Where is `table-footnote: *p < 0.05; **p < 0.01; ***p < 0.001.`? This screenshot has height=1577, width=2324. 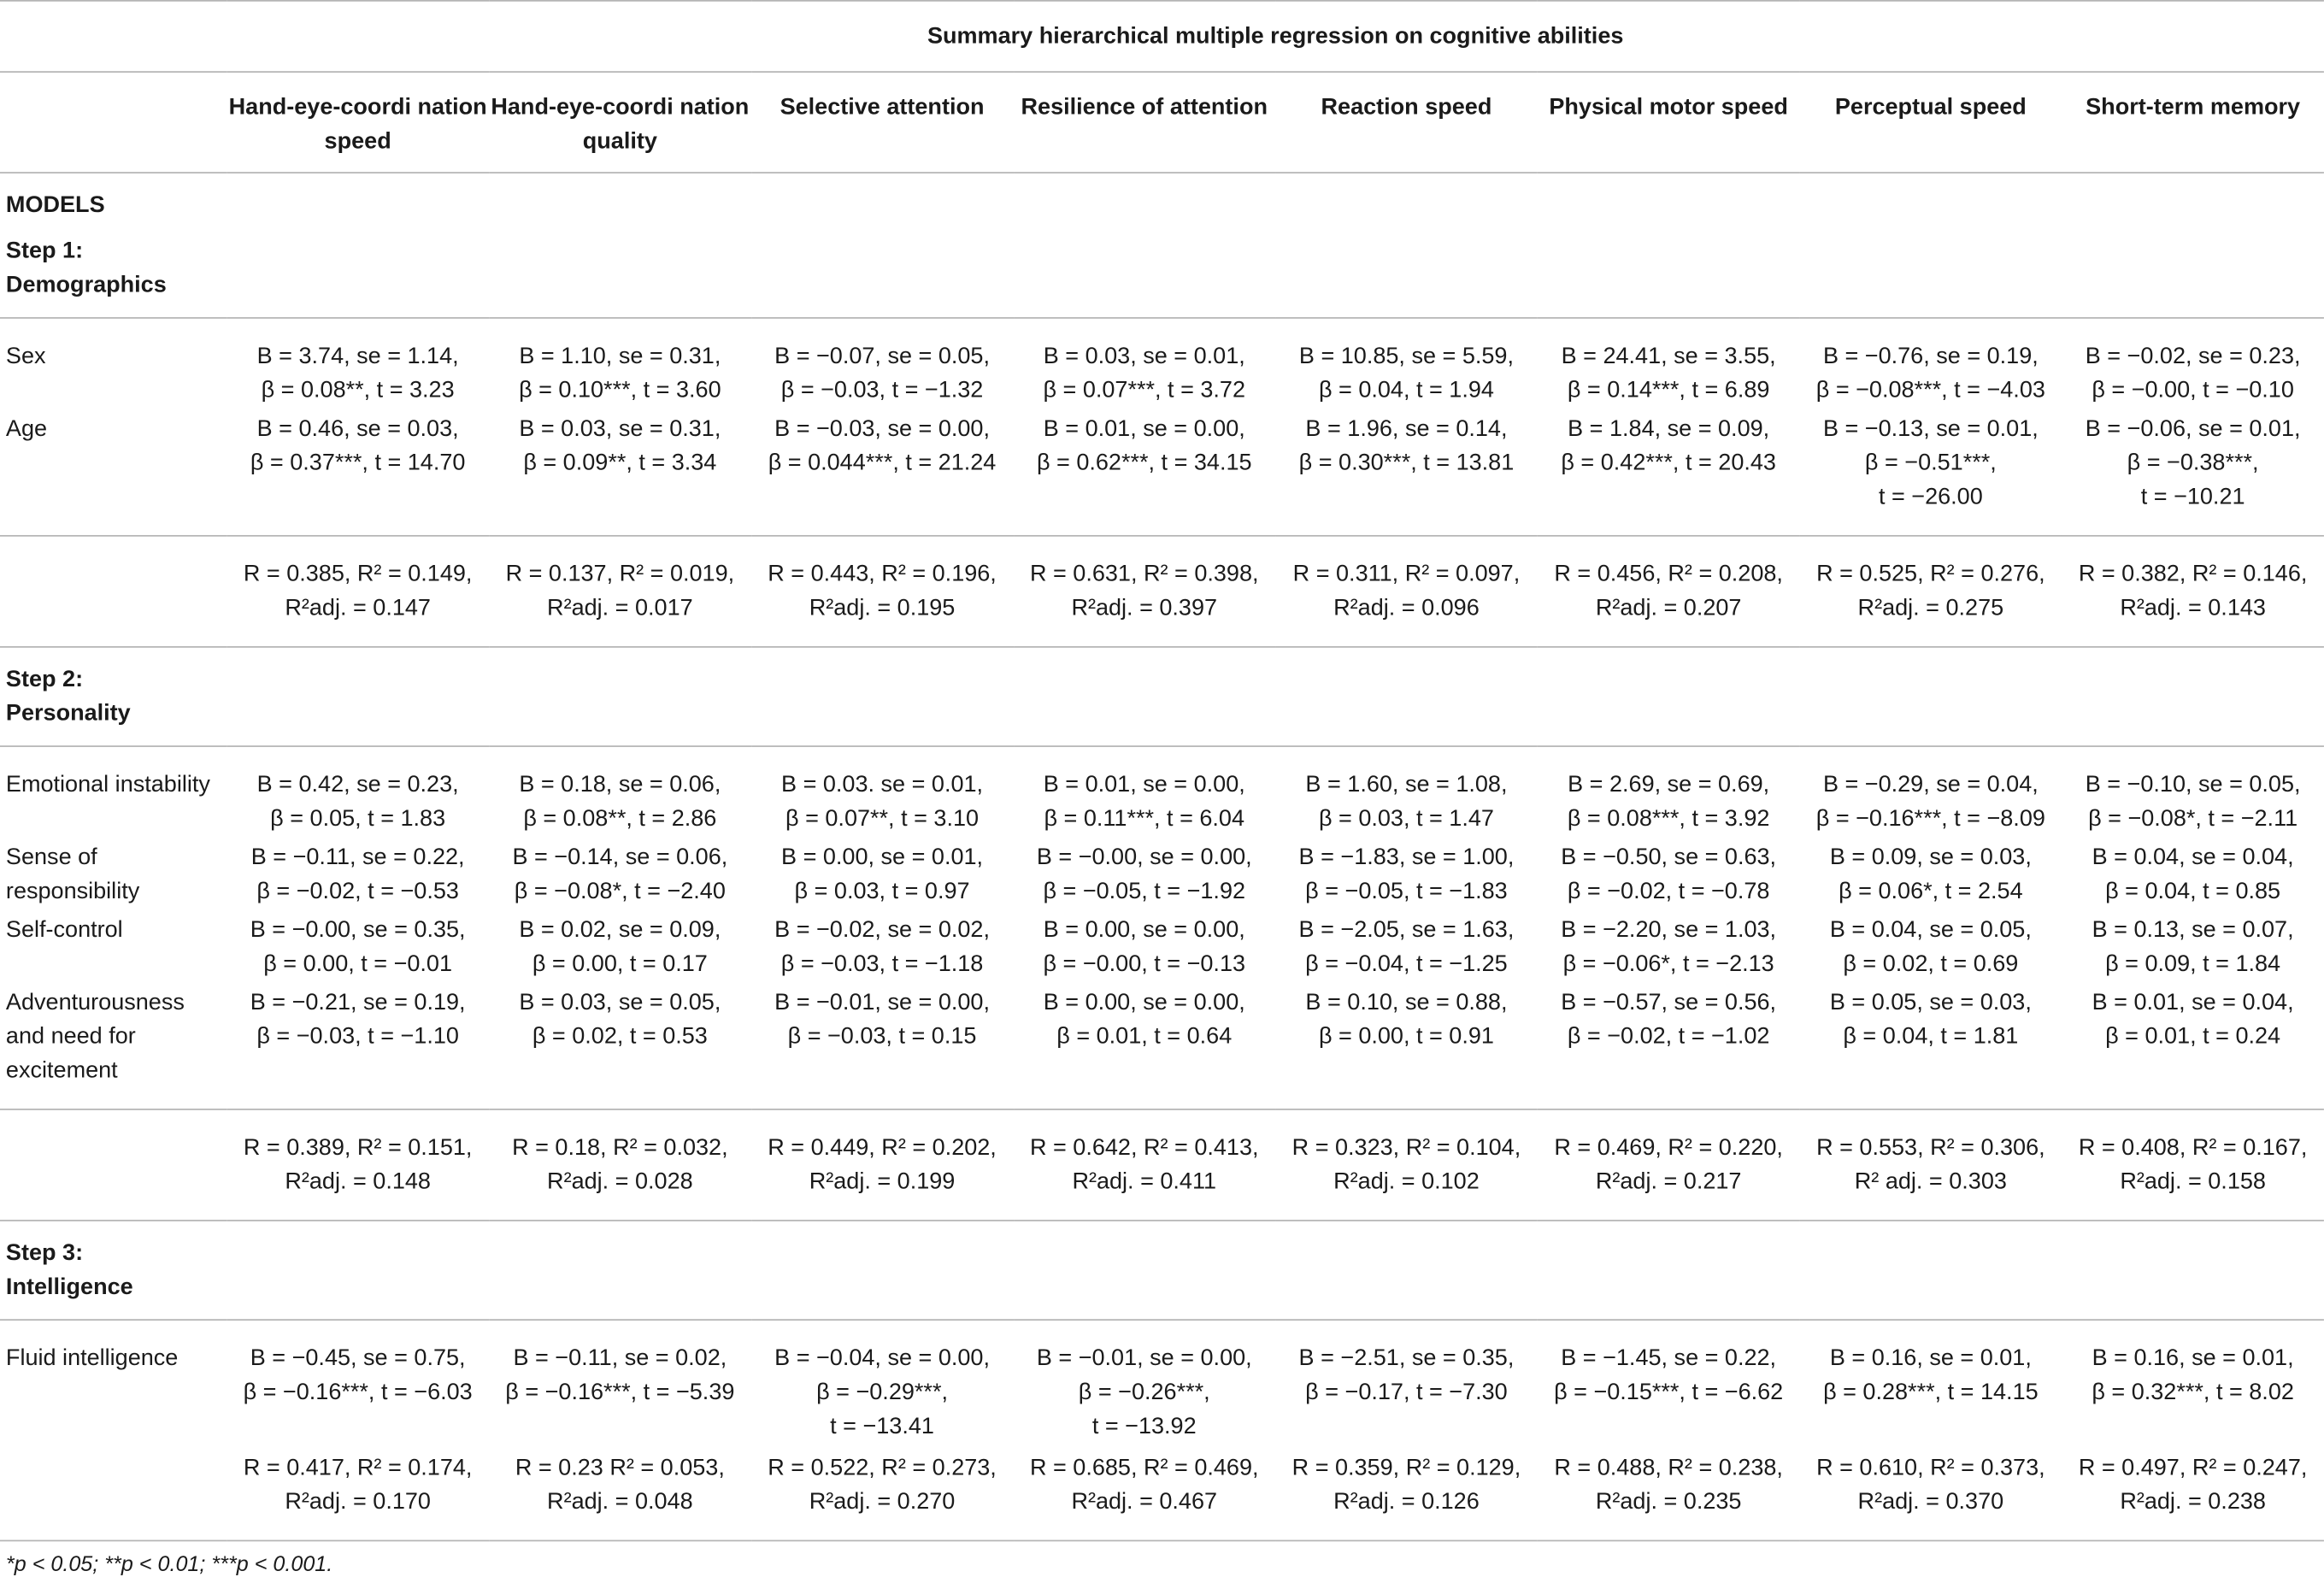 table-footnote: *p < 0.05; **p < 0.01; ***p < 0.001. is located at coordinates (169, 1565).